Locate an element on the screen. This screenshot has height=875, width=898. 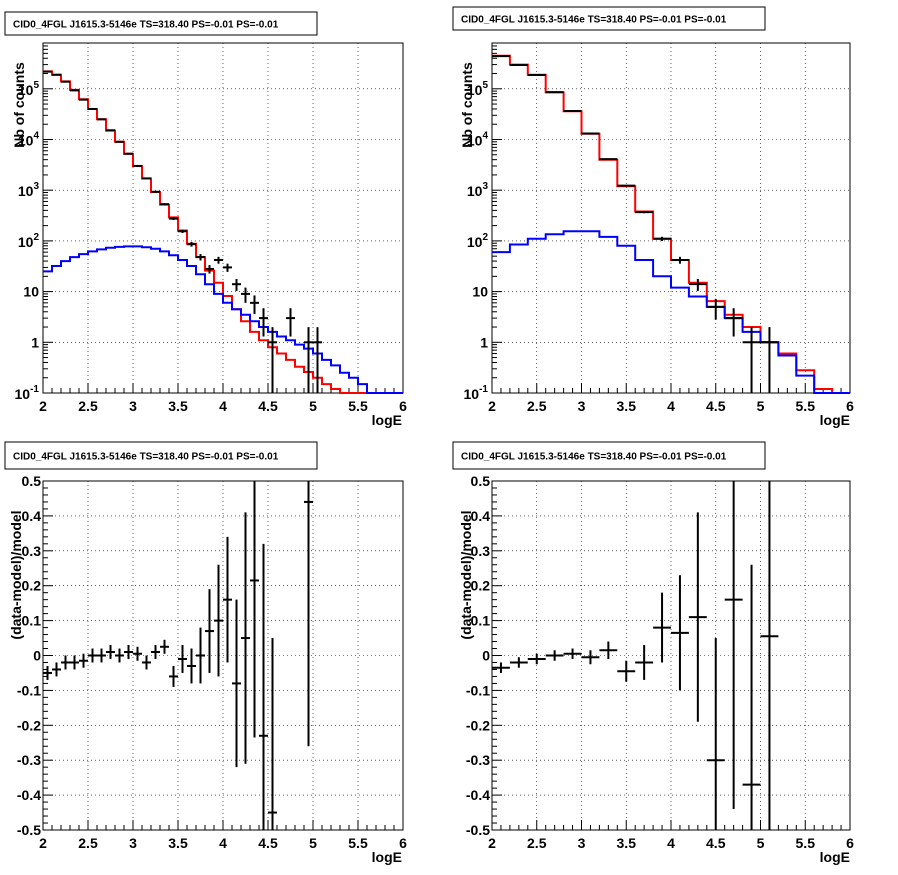
y-tick-exponent: -1 is located at coordinates (34, 389).